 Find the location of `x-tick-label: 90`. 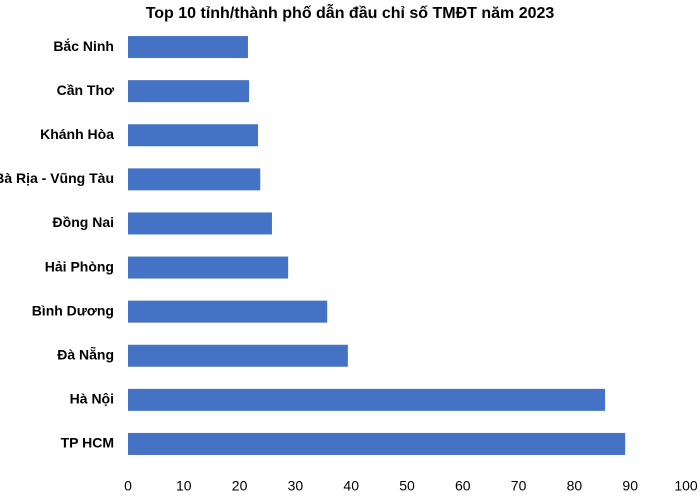

x-tick-label: 90 is located at coordinates (630, 486).